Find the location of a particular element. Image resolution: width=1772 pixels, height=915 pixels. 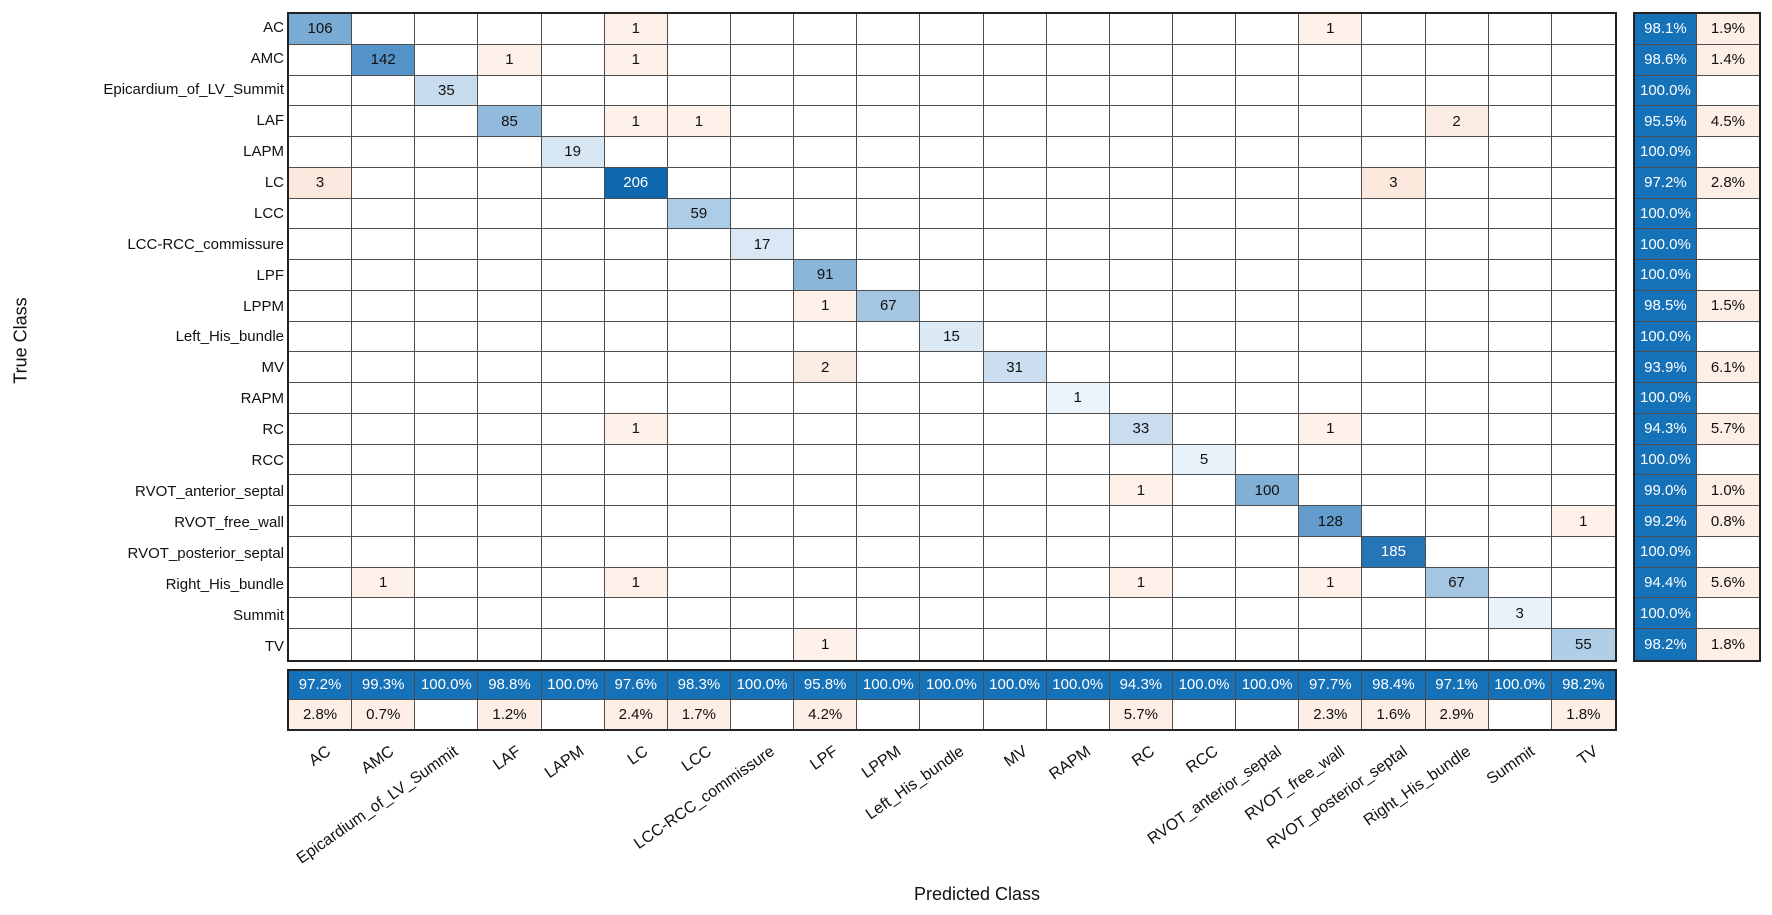

row-fnr-cell is located at coordinates (1727, 460).